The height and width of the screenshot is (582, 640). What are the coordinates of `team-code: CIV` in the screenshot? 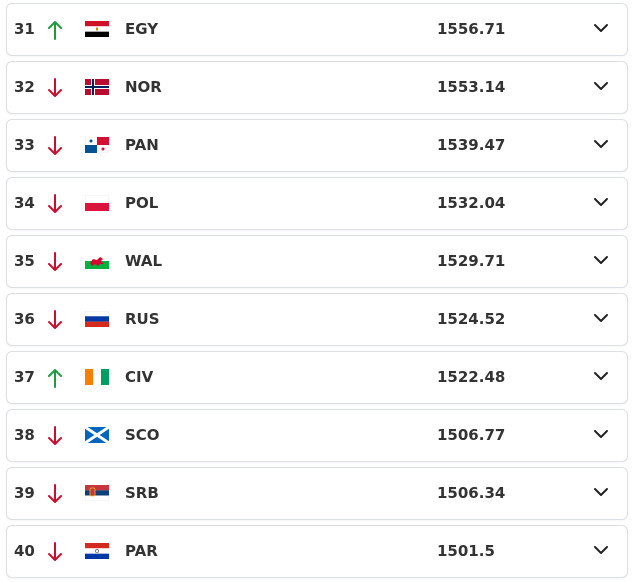 It's located at (139, 377).